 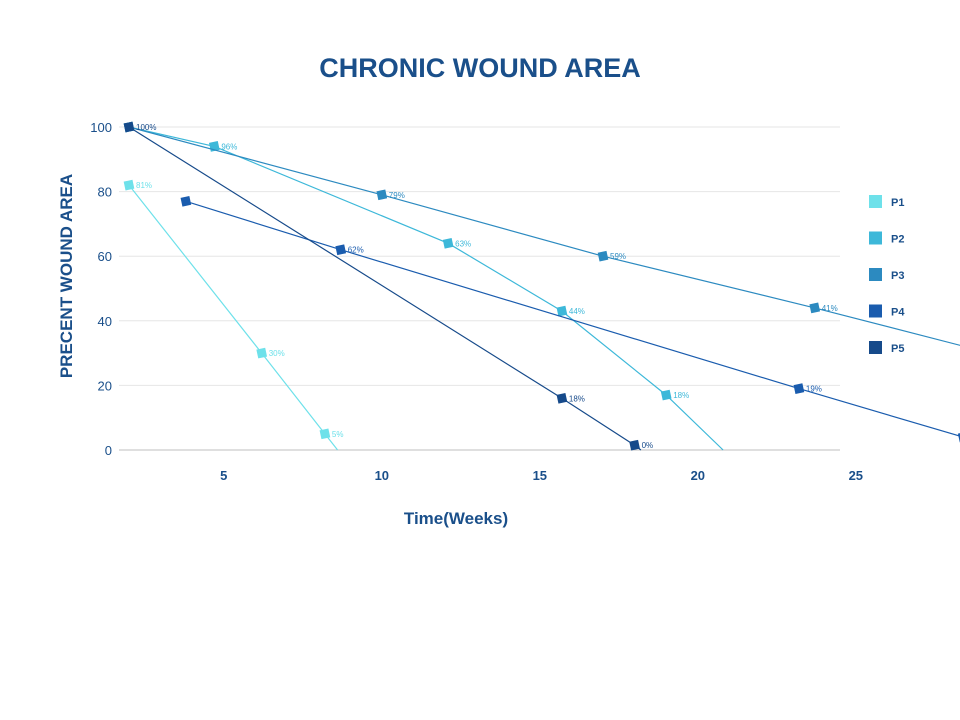 What do you see at coordinates (618, 256) in the screenshot?
I see `data-label-p3: 59%` at bounding box center [618, 256].